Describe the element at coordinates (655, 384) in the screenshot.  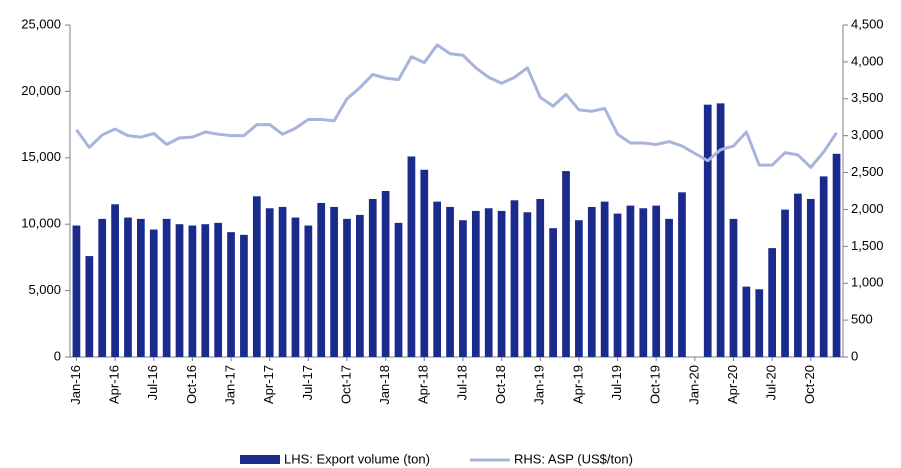
I see `x-tick-label: Oct-19` at that location.